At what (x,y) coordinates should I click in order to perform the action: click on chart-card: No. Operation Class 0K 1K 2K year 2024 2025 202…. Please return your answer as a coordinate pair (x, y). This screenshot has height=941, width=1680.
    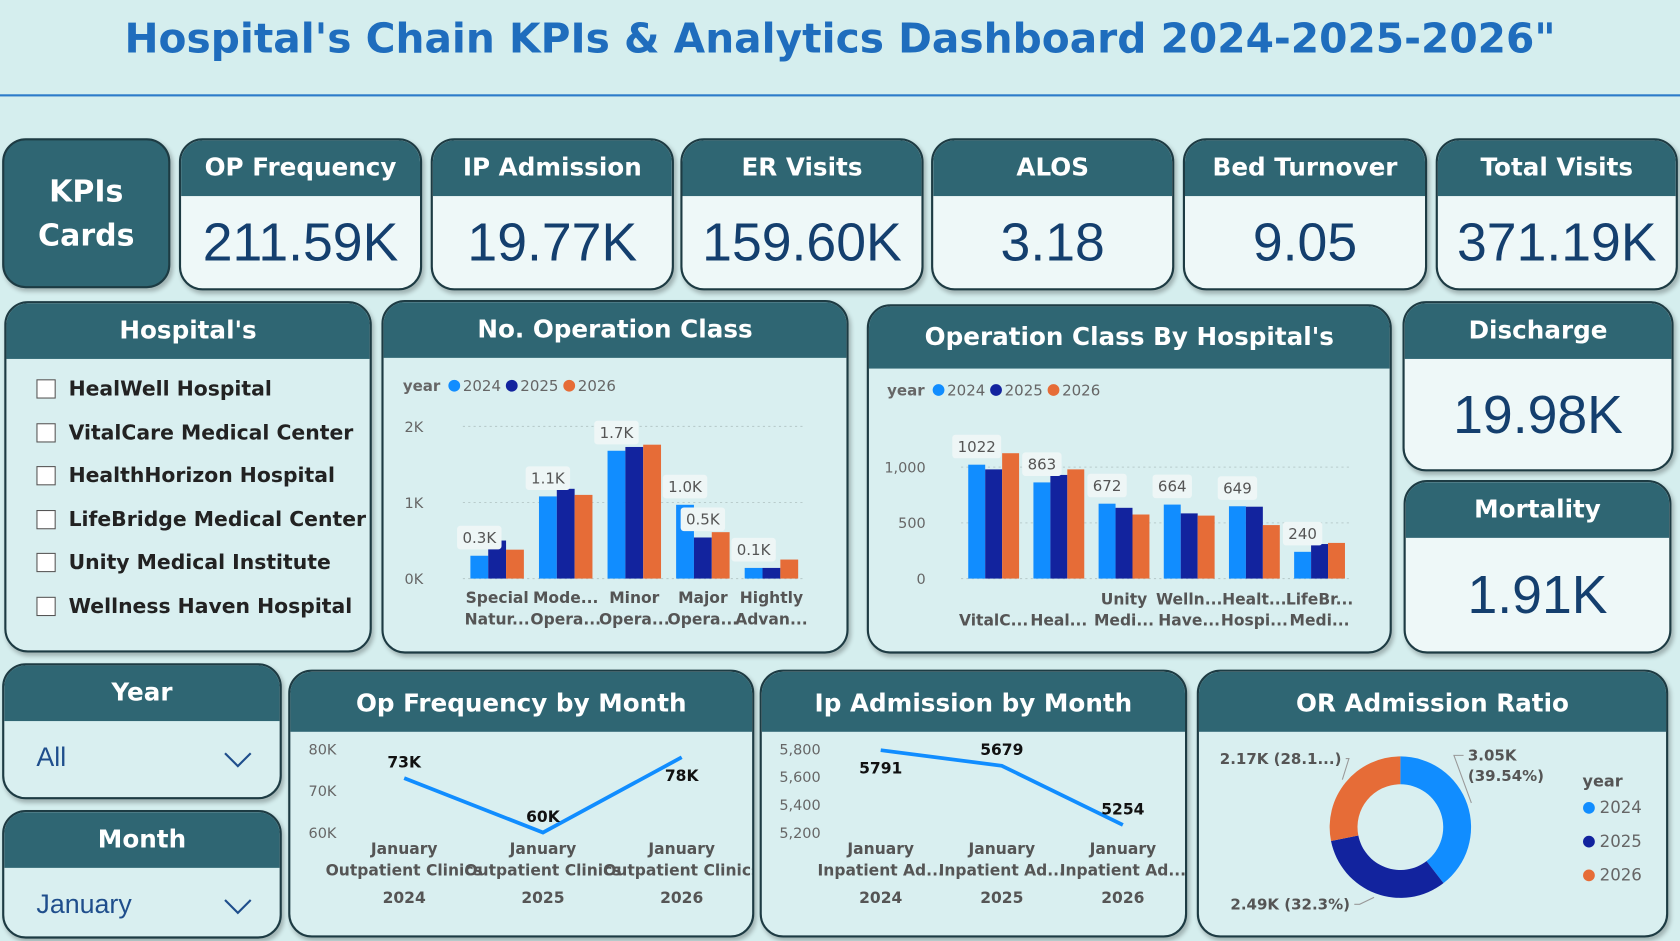
    Looking at the image, I should click on (615, 477).